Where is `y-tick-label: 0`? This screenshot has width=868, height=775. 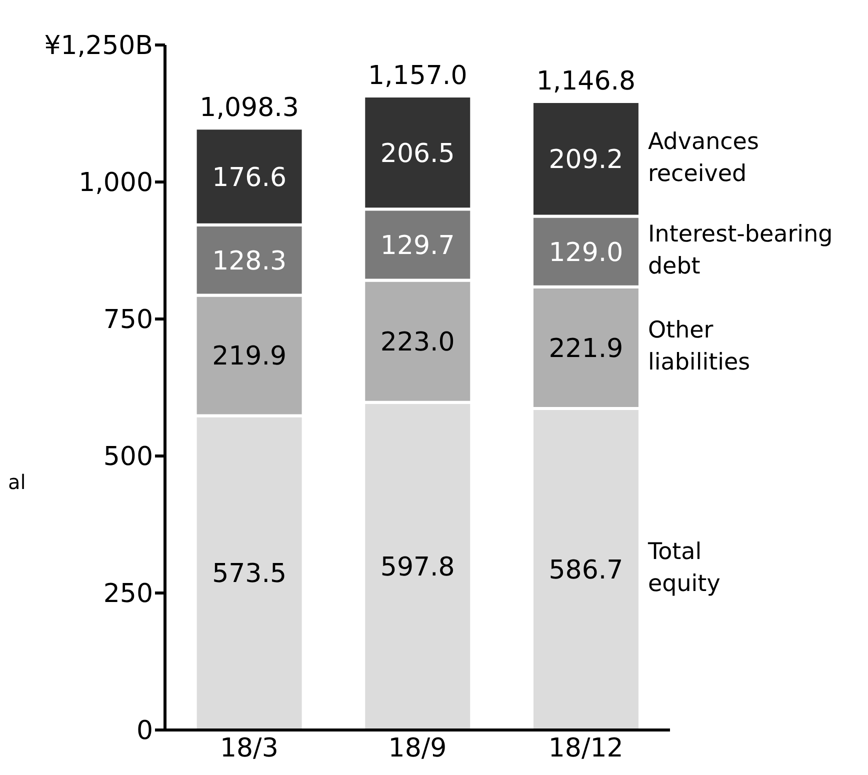 y-tick-label: 0 is located at coordinates (144, 731).